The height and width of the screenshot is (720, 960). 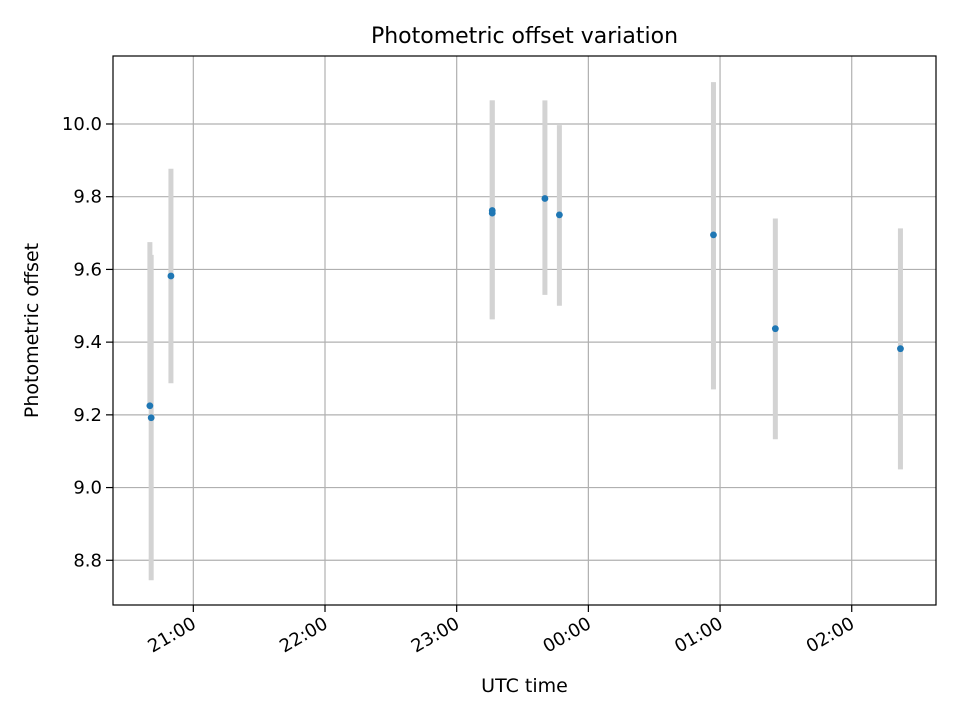 I want to click on chart-title: Photometric offset variation, so click(x=524, y=36).